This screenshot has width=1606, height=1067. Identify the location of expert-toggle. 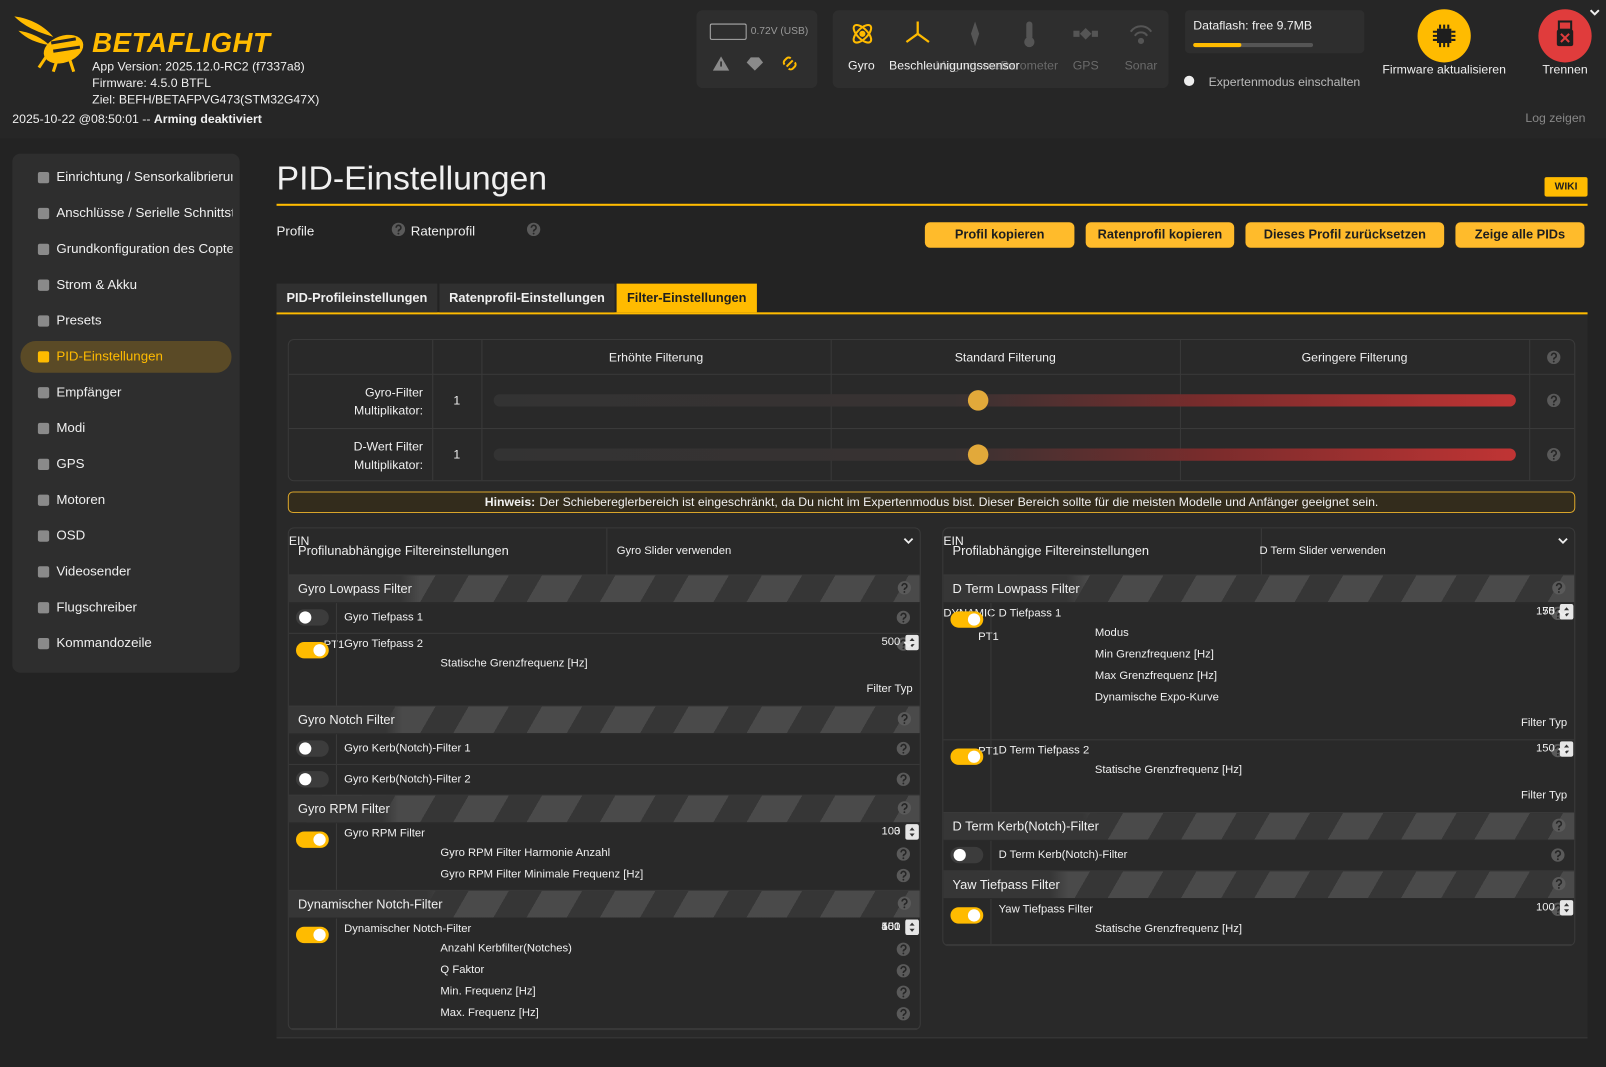
(1189, 81).